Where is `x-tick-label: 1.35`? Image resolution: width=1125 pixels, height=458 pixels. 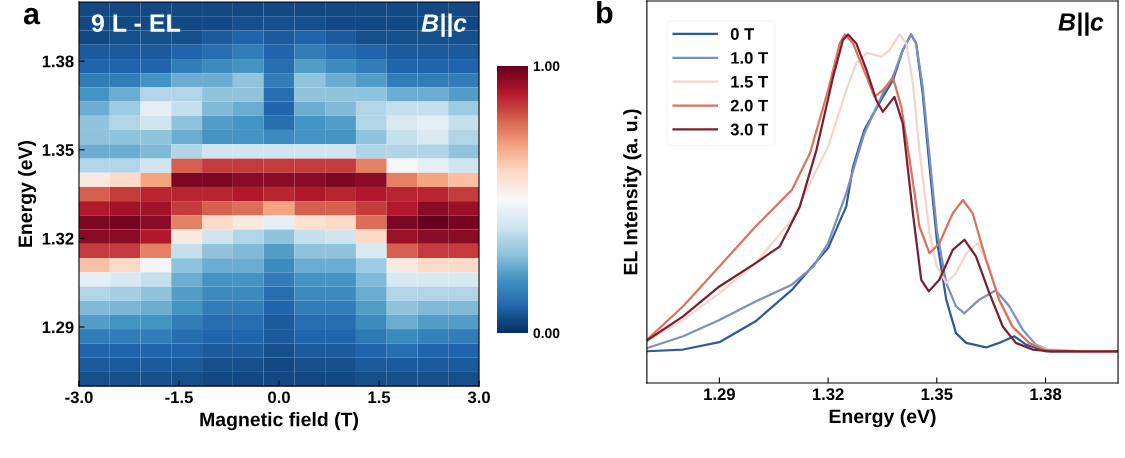
x-tick-label: 1.35 is located at coordinates (937, 394).